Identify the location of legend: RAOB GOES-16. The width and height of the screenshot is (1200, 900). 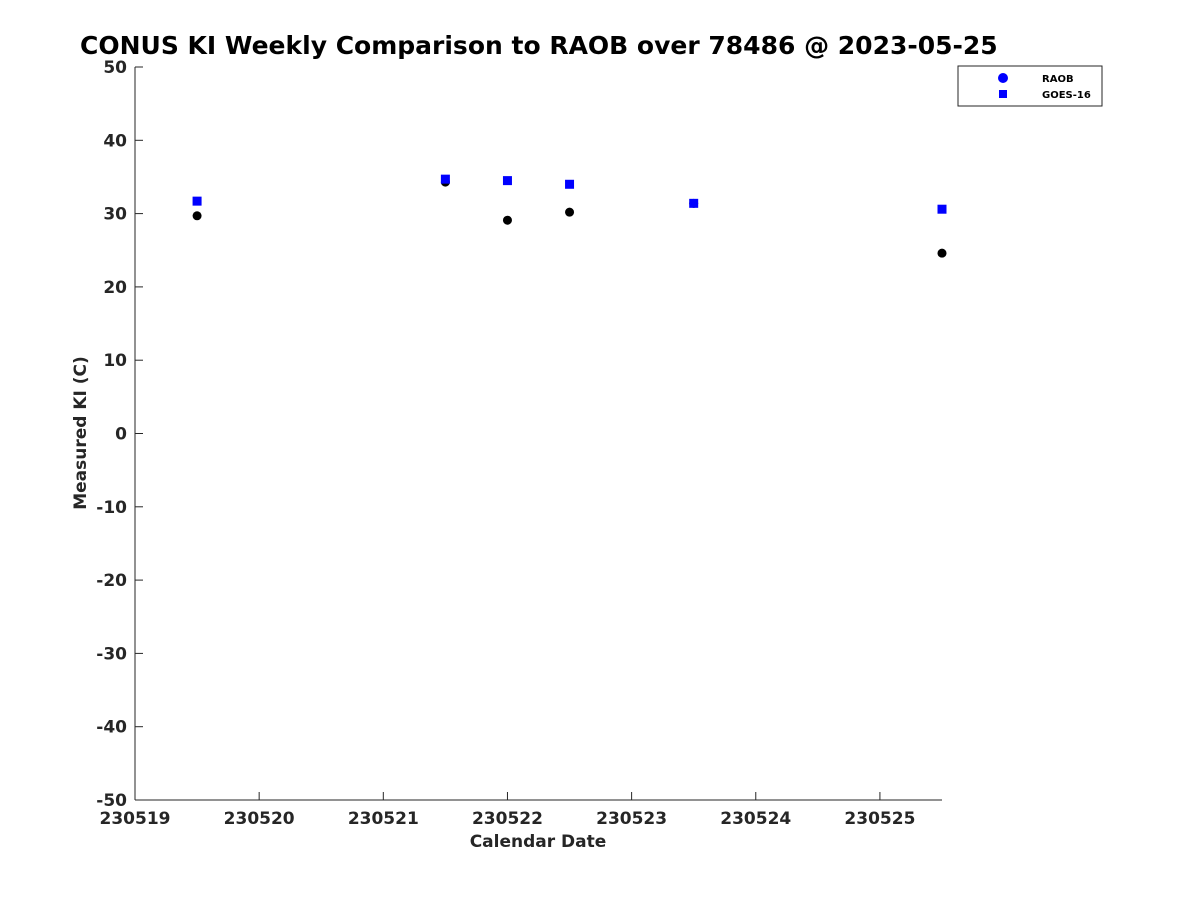
(1030, 86).